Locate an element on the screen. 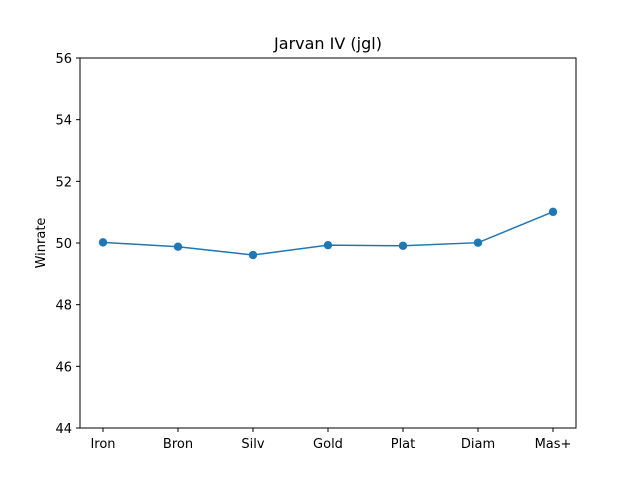 The image size is (640, 480). x-tick-label: Mas+ is located at coordinates (553, 444).